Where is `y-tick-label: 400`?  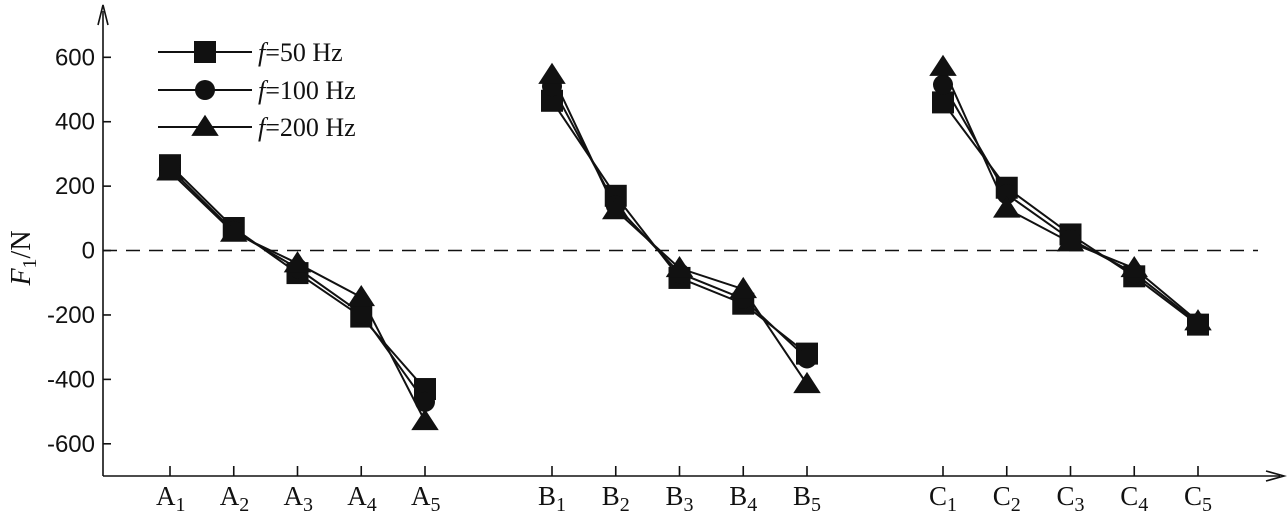
y-tick-label: 400 is located at coordinates (75, 122).